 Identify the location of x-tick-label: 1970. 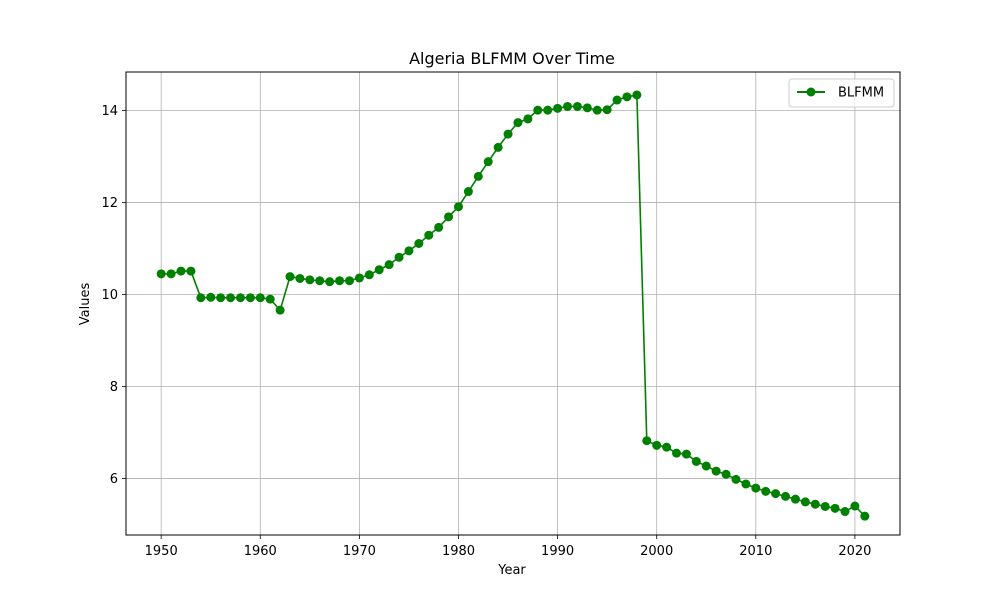
(359, 551).